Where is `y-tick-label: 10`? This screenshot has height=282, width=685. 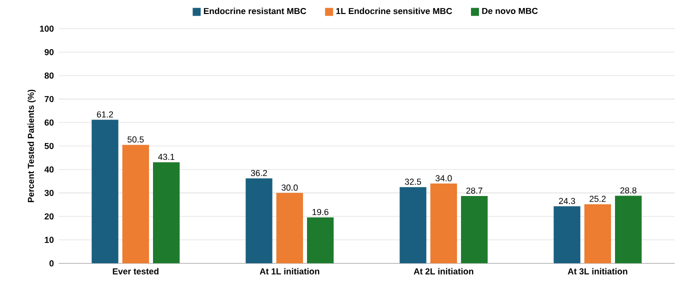
y-tick-label: 10 is located at coordinates (49, 239).